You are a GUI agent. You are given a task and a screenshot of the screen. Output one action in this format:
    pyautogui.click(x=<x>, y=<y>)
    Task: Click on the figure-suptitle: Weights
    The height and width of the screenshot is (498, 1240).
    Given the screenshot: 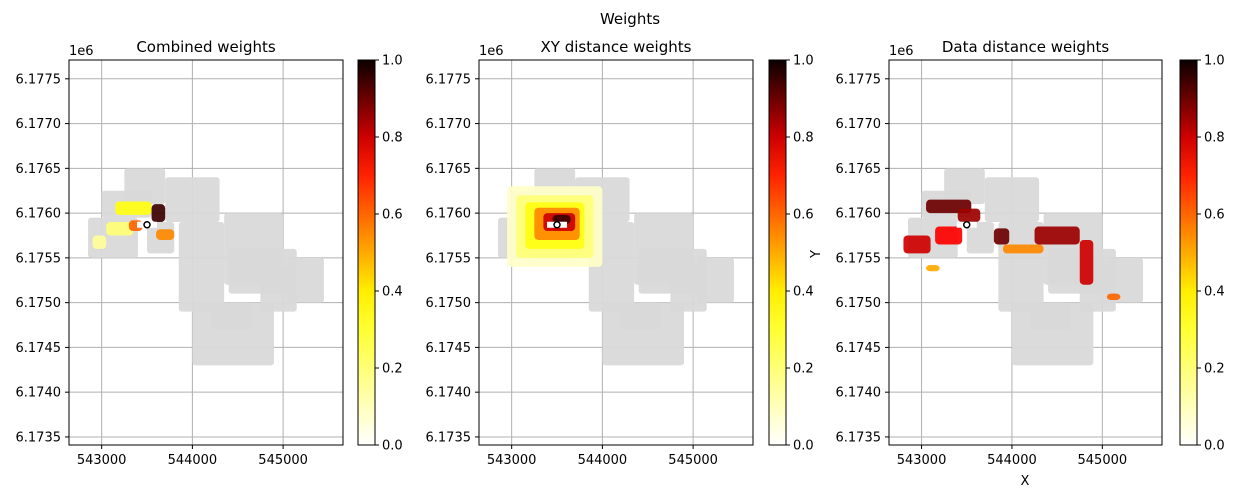 What is the action you would take?
    pyautogui.click(x=630, y=19)
    